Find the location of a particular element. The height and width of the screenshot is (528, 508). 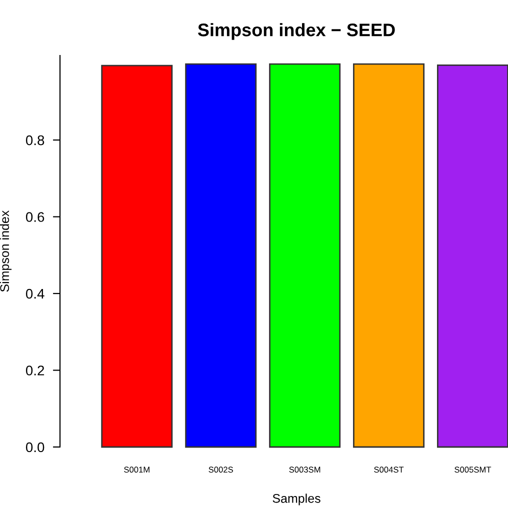

y-tick-label: 0.6 is located at coordinates (35, 217).